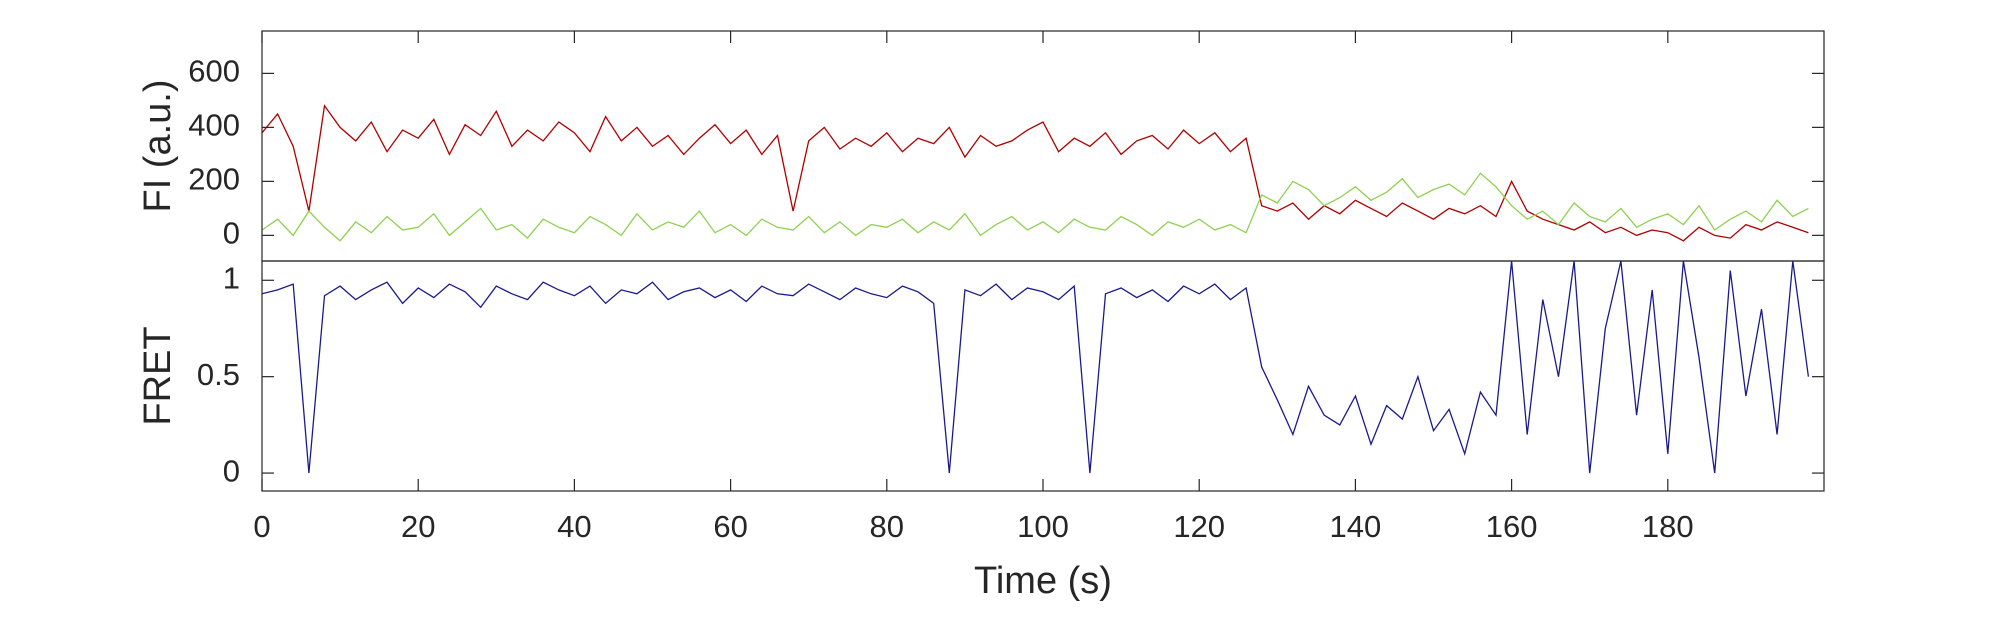 This screenshot has height=625, width=2005. Describe the element at coordinates (1512, 526) in the screenshot. I see `x-tick-label: 160` at that location.